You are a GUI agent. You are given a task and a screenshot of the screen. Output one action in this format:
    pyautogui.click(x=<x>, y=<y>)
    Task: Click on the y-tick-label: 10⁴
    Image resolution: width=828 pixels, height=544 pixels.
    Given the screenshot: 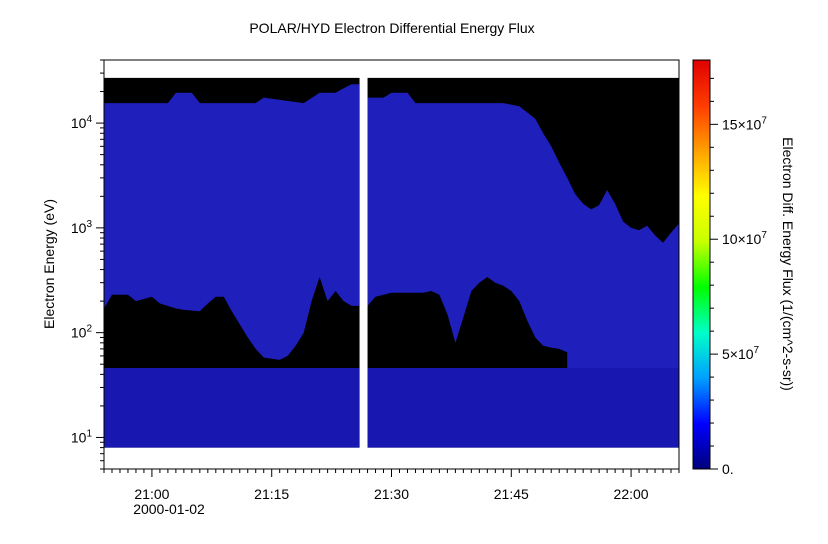 What is the action you would take?
    pyautogui.click(x=82, y=122)
    